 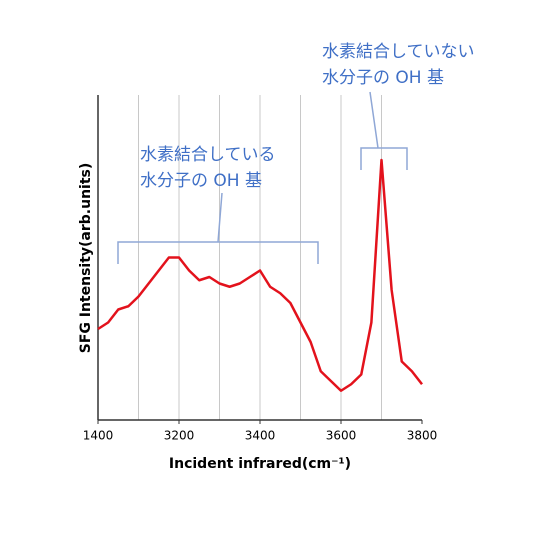 I want to click on y-axis-label: SFG Intensity(arb.units), so click(x=86, y=258).